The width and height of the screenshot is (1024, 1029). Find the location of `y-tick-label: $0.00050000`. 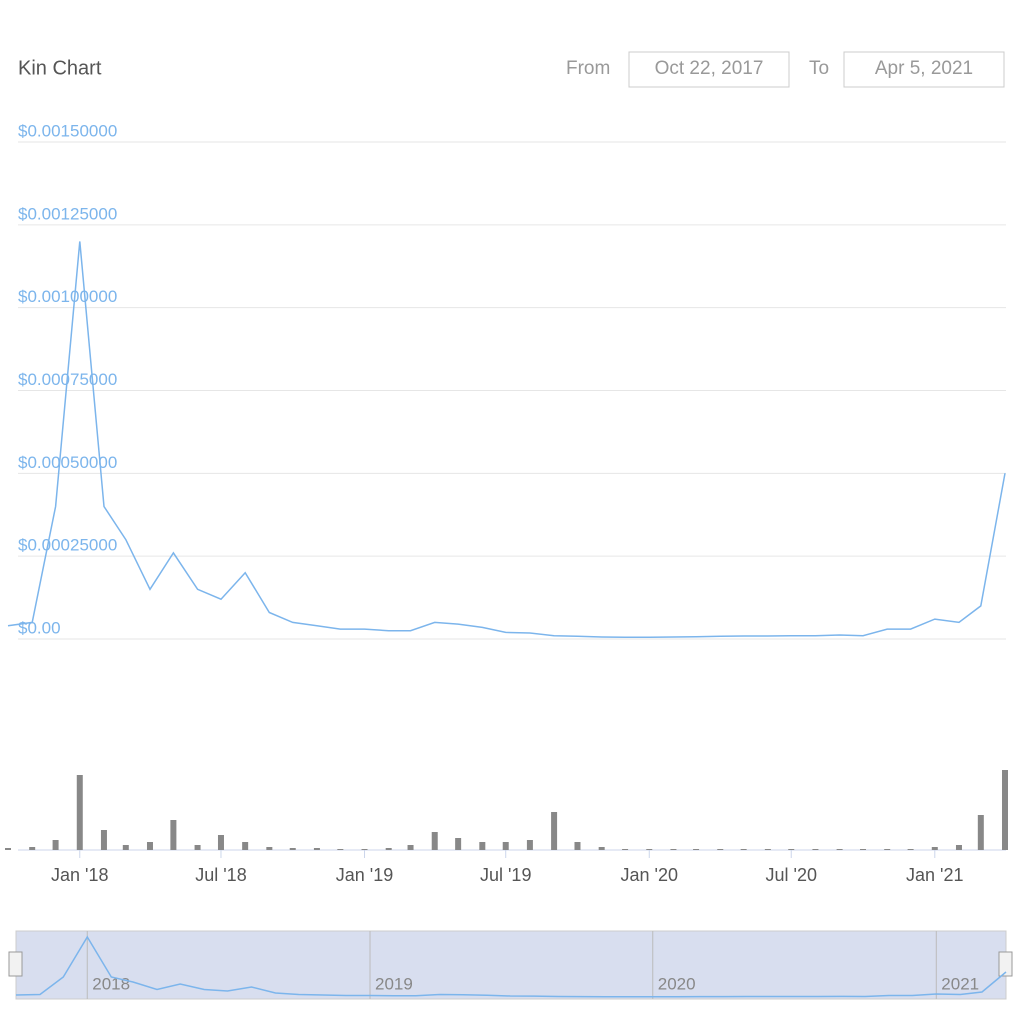

y-tick-label: $0.00050000 is located at coordinates (67, 462).